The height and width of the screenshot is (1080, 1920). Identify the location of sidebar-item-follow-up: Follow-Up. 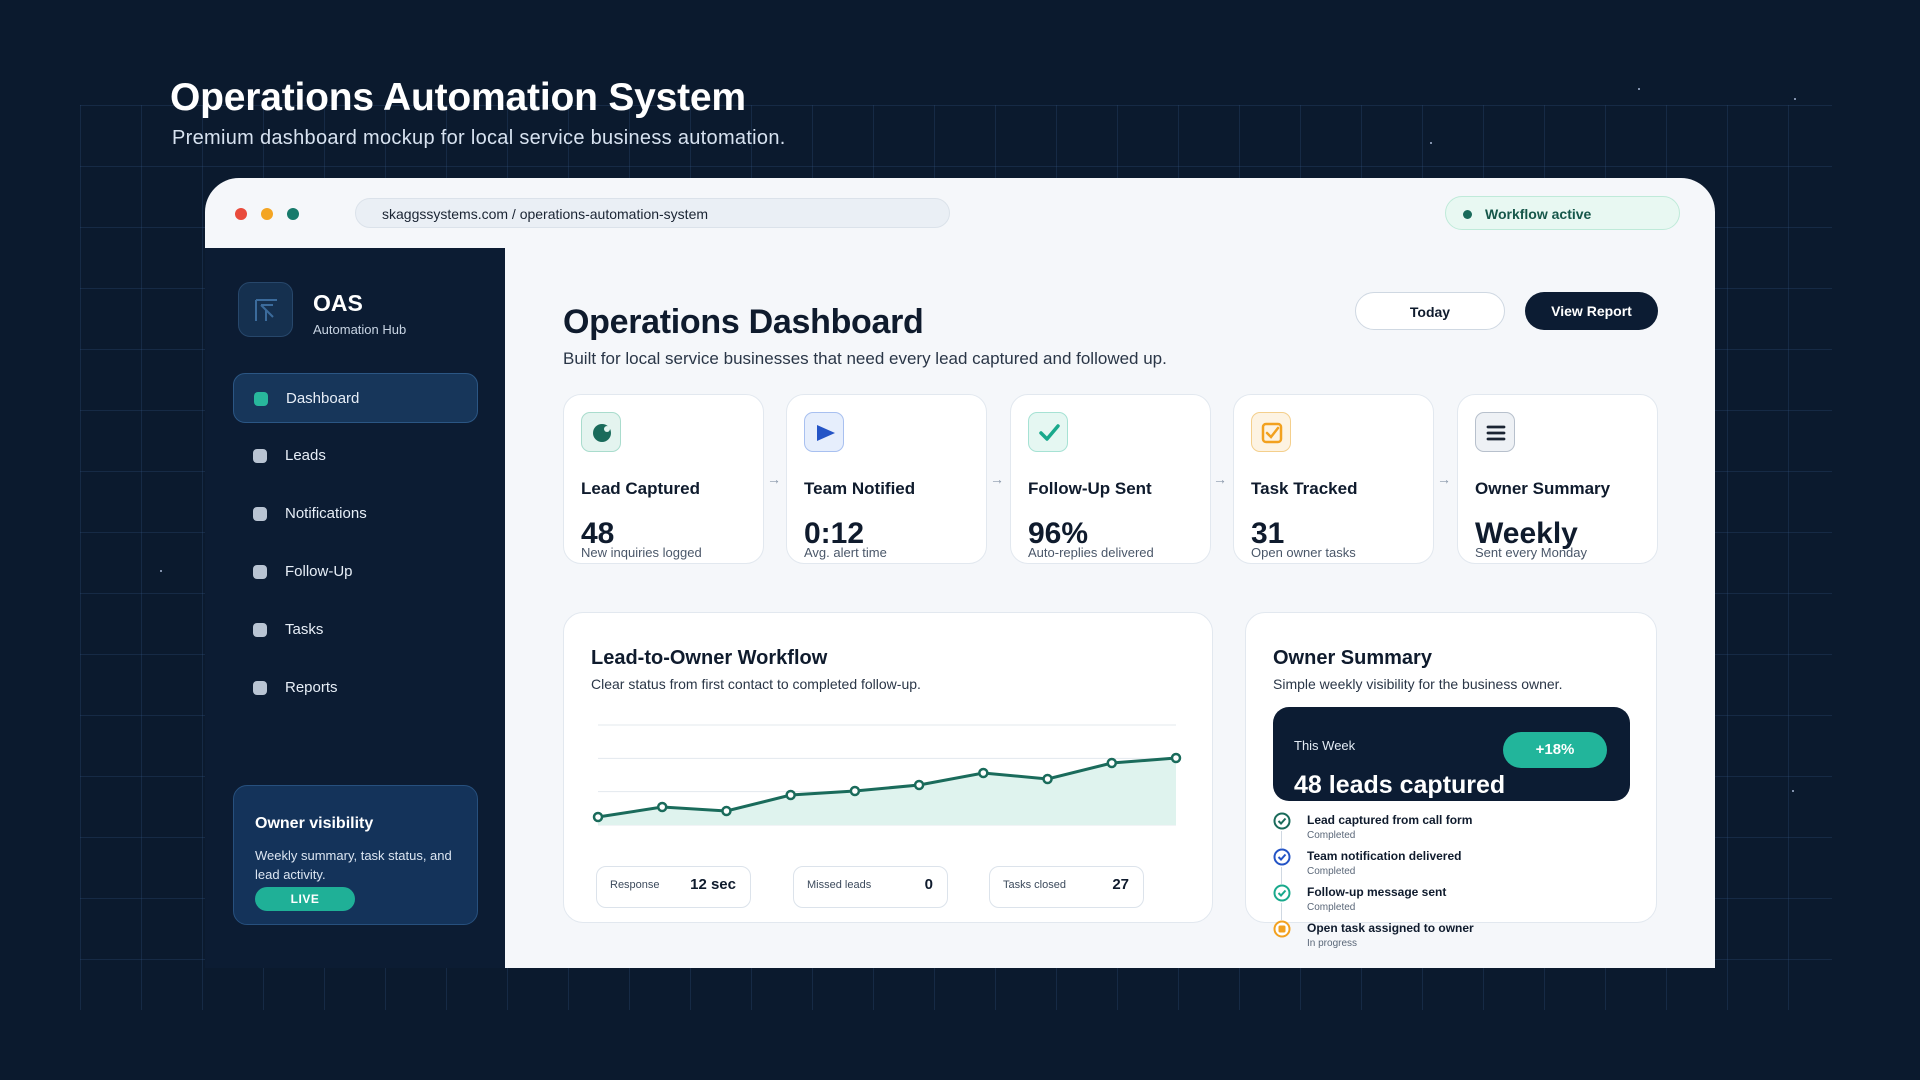
(355, 572).